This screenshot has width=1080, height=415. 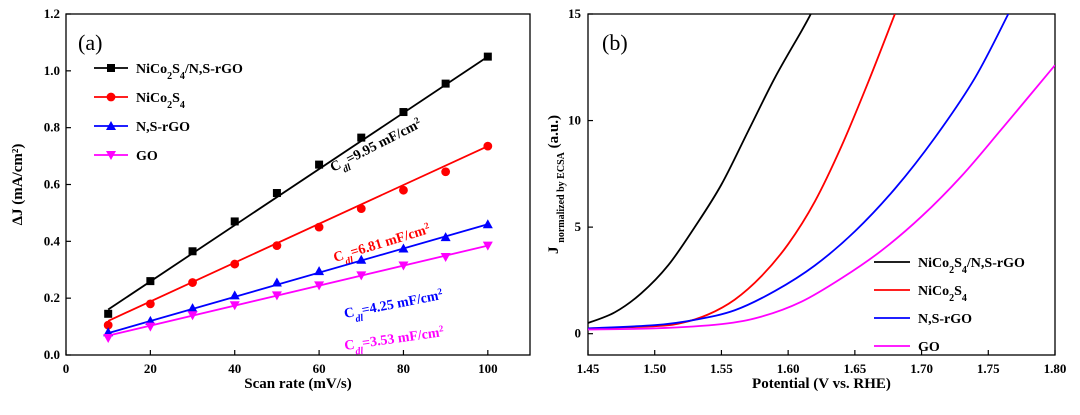 I want to click on cdl-annotation-0: Cdl=9.95 mF/cm2, so click(x=377, y=147).